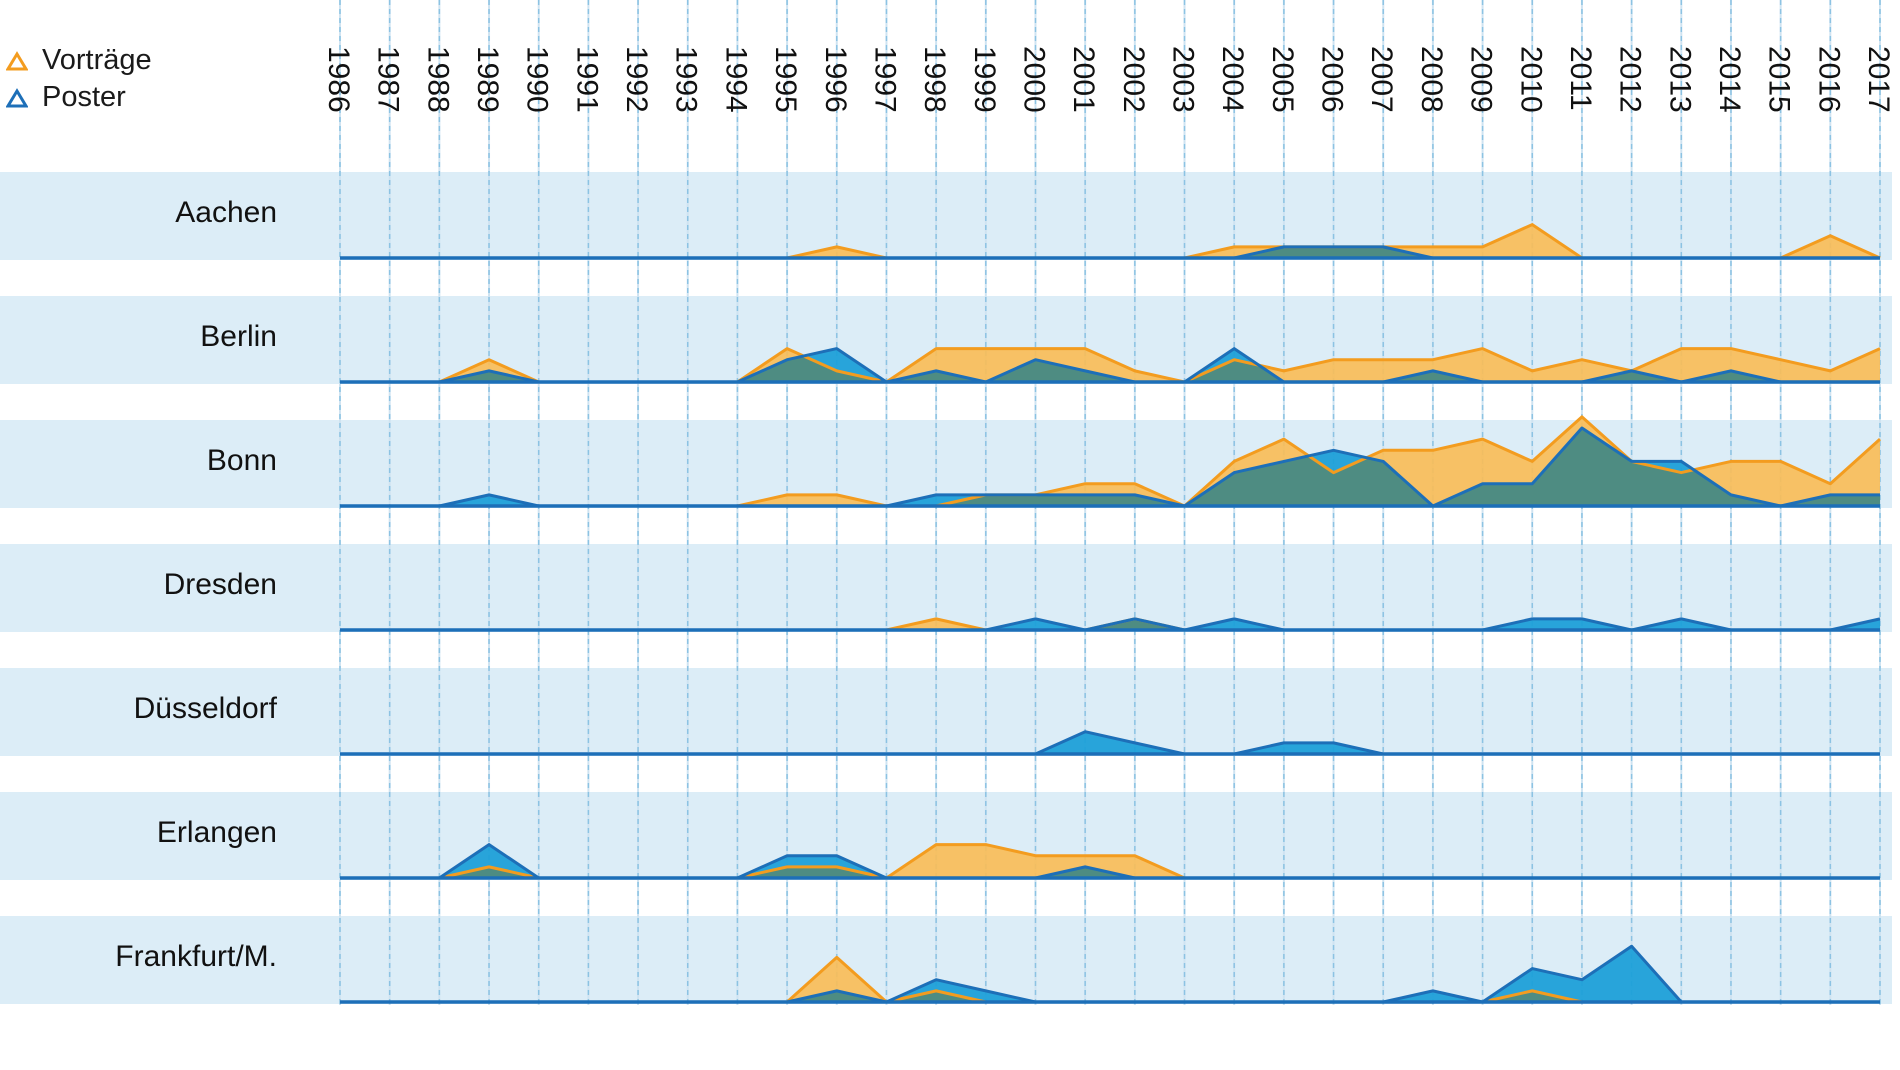 The image size is (1900, 1070). Describe the element at coordinates (735, 79) in the screenshot. I see `year-tick-label: 1994` at that location.